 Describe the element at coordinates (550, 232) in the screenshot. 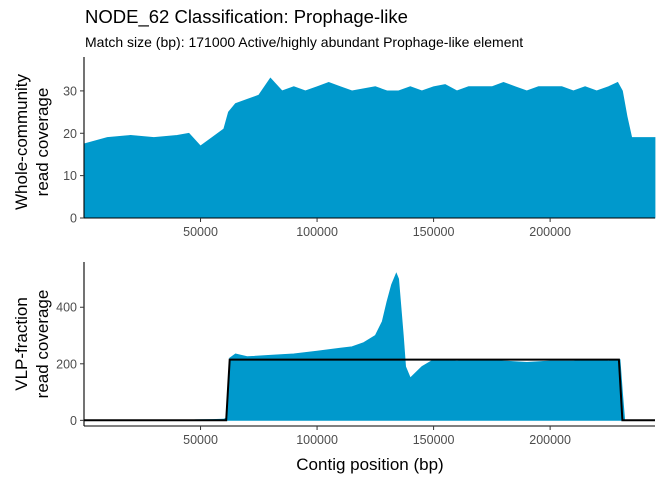

I see `top-x-tick-label: 200000` at that location.